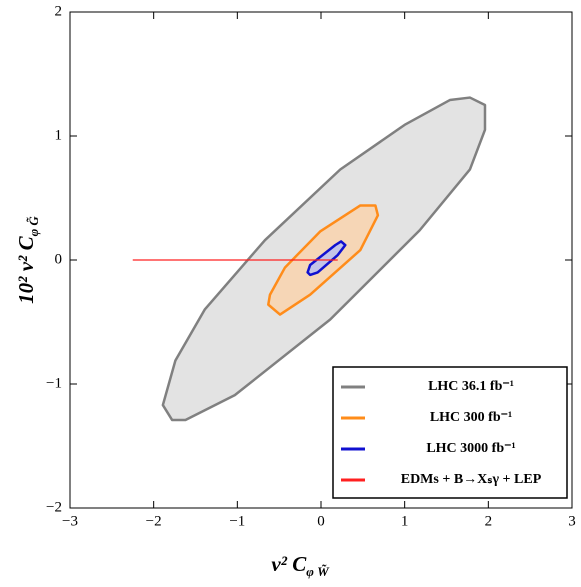  I want to click on x-tick-label: −3, so click(70, 521).